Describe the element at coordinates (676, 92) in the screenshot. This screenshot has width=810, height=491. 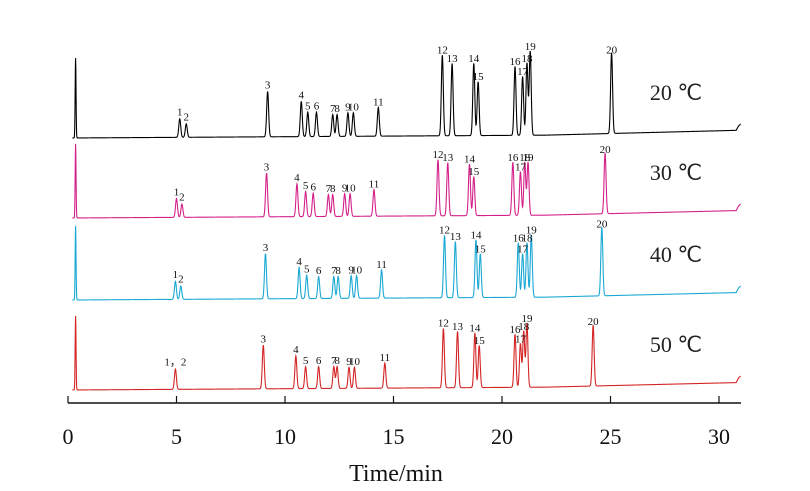
I see `series-temperature-label: 20 ℃` at that location.